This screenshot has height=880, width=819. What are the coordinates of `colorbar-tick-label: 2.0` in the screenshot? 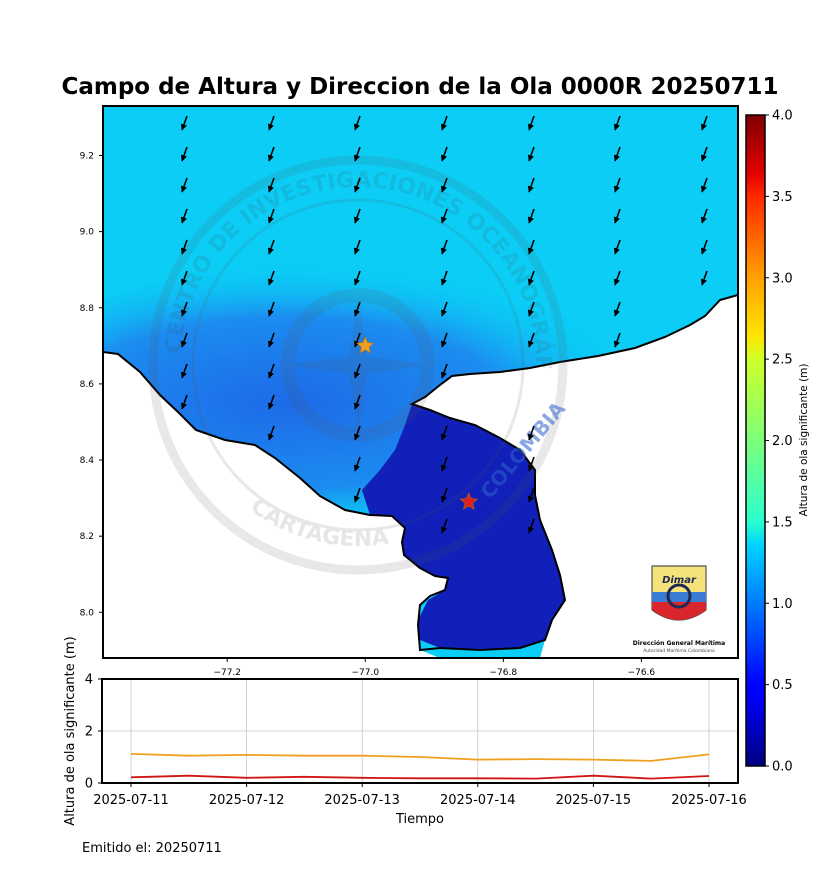 It's located at (782, 441).